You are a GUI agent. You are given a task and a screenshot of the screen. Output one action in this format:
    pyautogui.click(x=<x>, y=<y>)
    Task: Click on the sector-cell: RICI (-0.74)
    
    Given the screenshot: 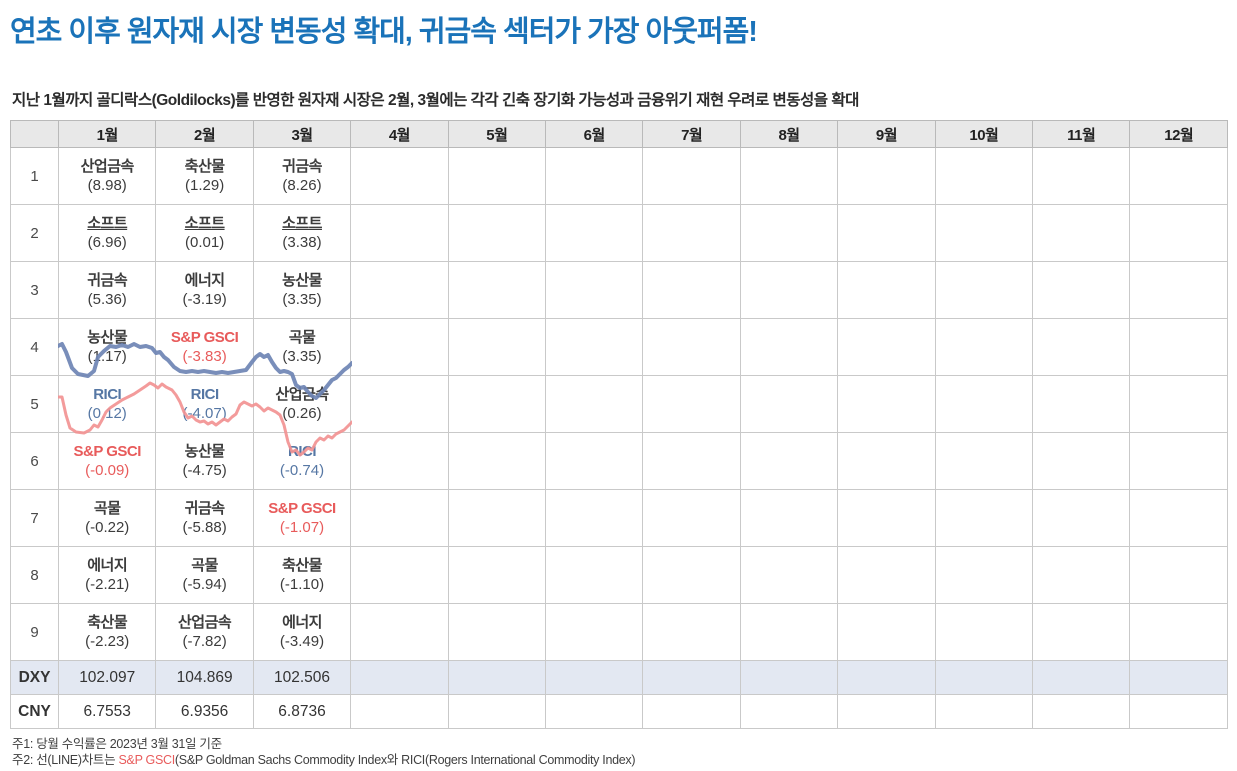 What is the action you would take?
    pyautogui.click(x=302, y=461)
    